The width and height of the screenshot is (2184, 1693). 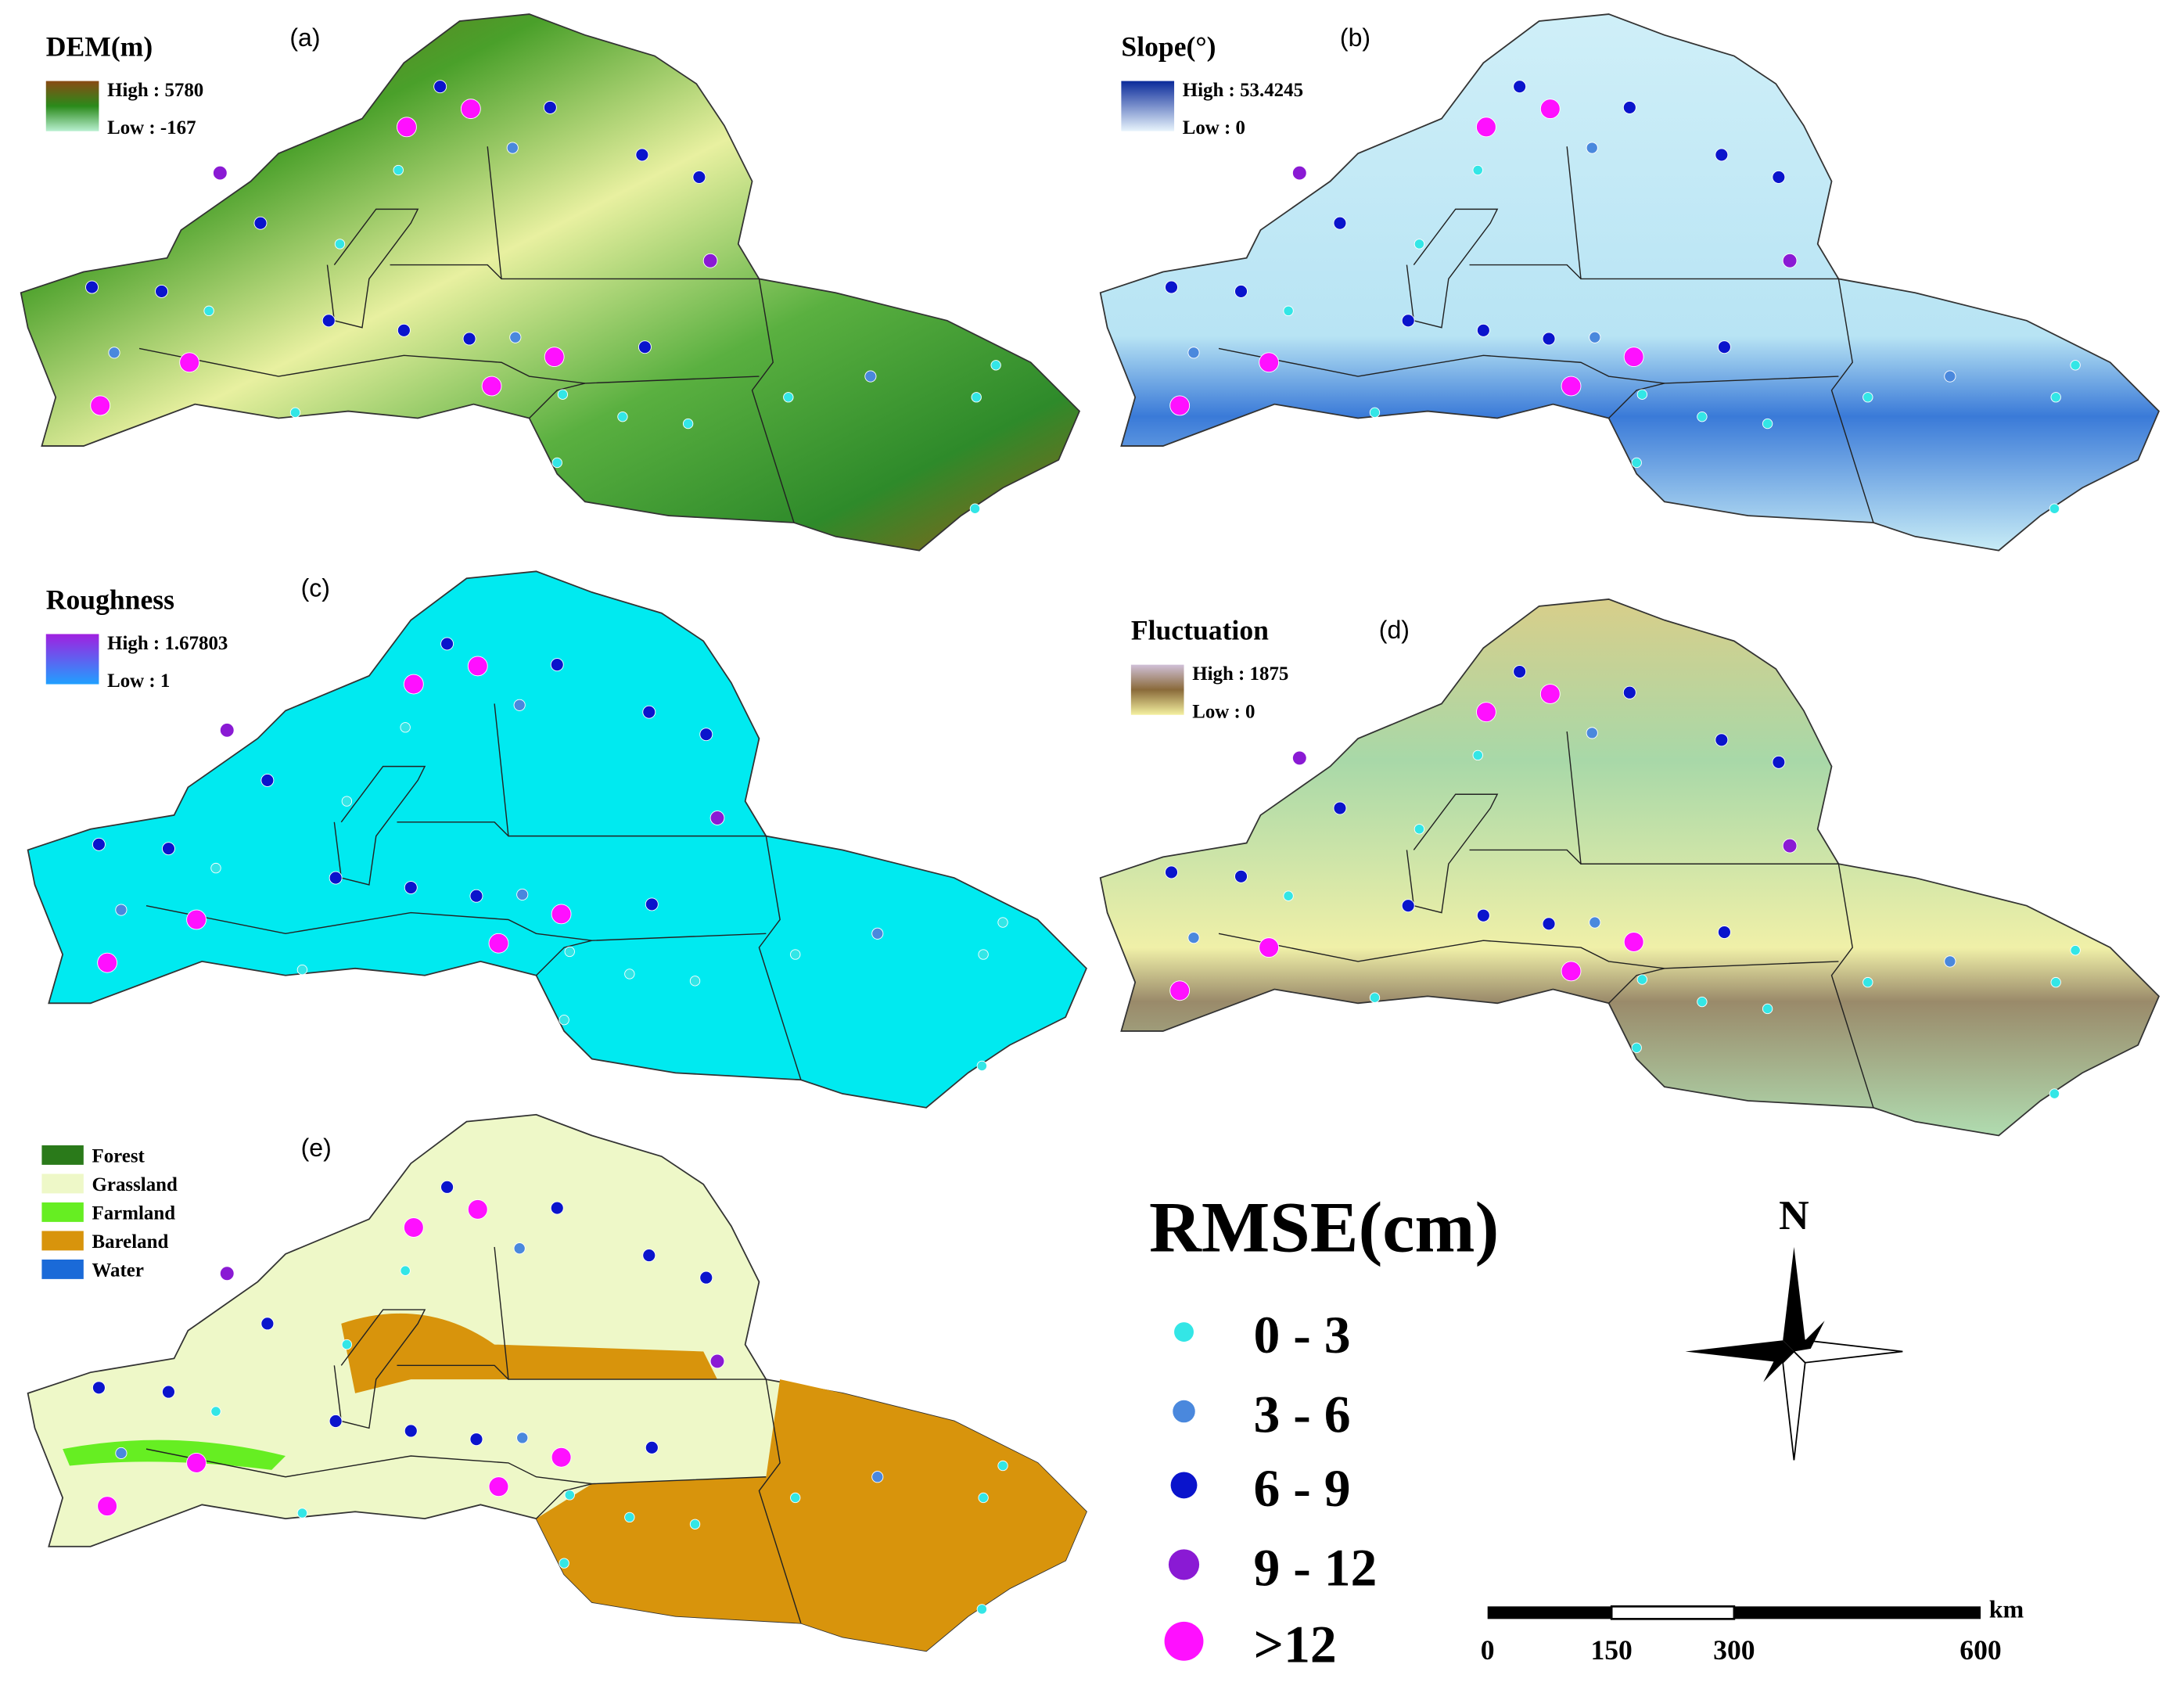 What do you see at coordinates (1302, 1488) in the screenshot?
I see `legend-class: 6 - 9` at bounding box center [1302, 1488].